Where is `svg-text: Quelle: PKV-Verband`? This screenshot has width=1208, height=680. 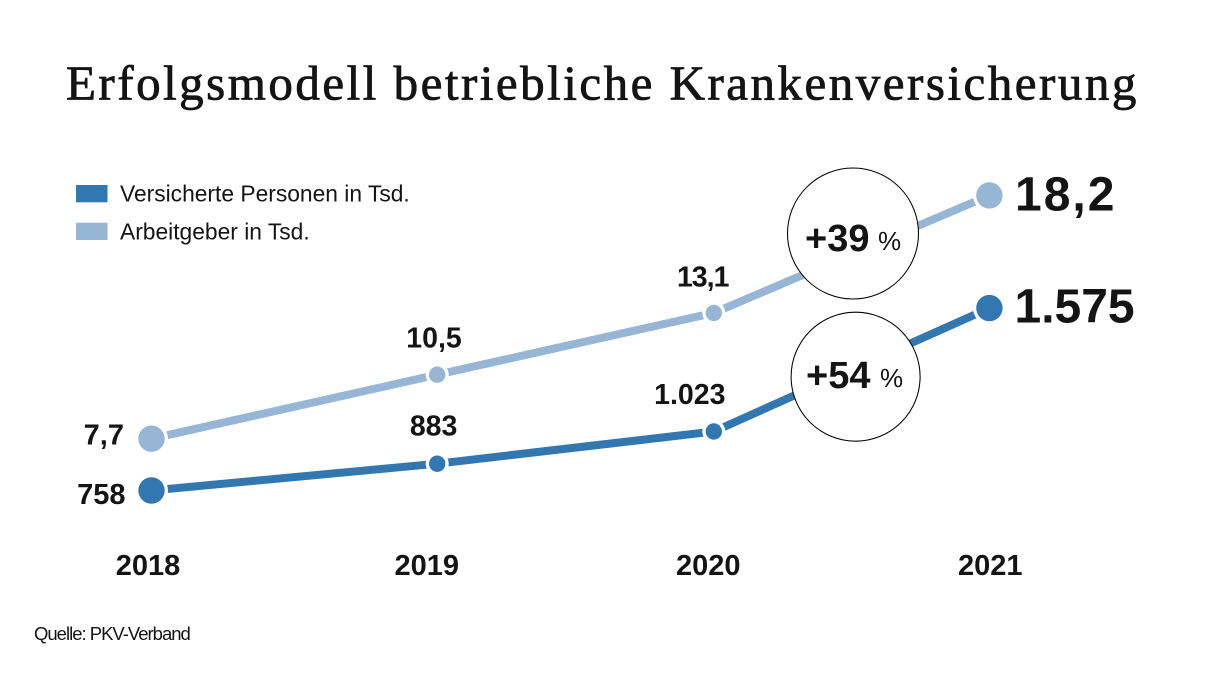
svg-text: Quelle: PKV-Verband is located at coordinates (112, 633).